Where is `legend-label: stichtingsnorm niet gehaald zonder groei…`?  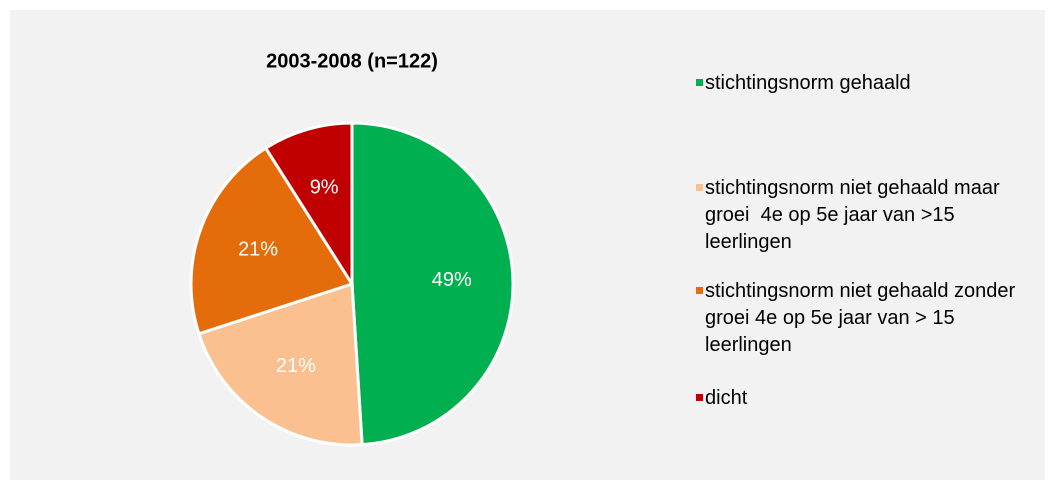
legend-label: stichtingsnorm niet gehaald zonder groei… is located at coordinates (863, 318).